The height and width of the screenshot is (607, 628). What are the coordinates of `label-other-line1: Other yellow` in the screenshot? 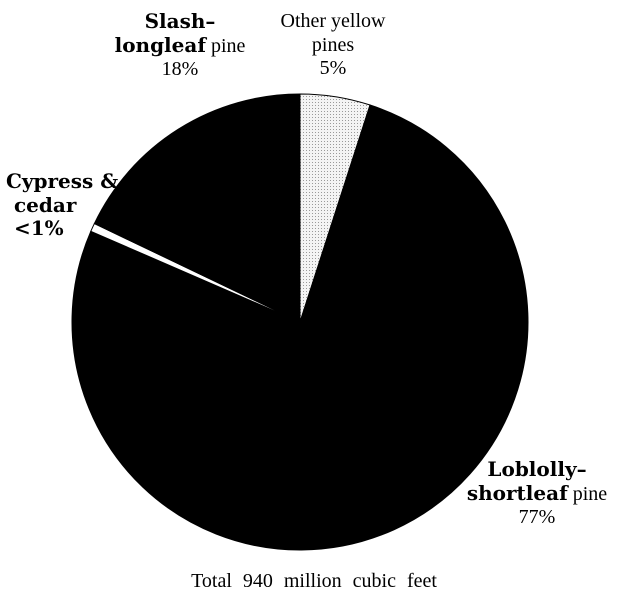 It's located at (333, 21).